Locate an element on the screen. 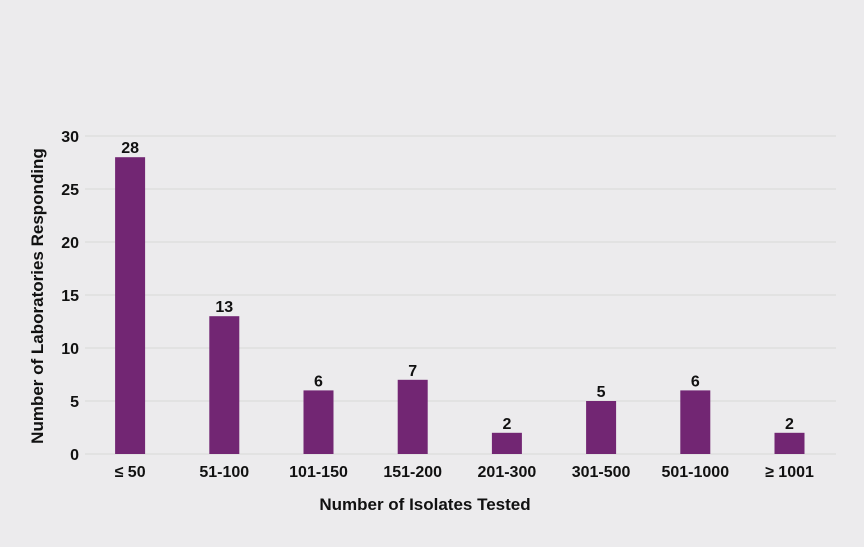 The image size is (864, 547). bar-value-label: 7 is located at coordinates (412, 371).